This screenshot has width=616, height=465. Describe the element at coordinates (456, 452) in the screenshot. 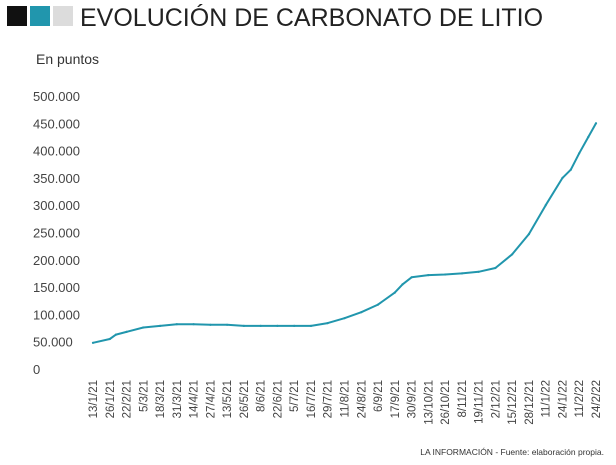

I see `footer-brand: LA INFORMACIÓN` at that location.